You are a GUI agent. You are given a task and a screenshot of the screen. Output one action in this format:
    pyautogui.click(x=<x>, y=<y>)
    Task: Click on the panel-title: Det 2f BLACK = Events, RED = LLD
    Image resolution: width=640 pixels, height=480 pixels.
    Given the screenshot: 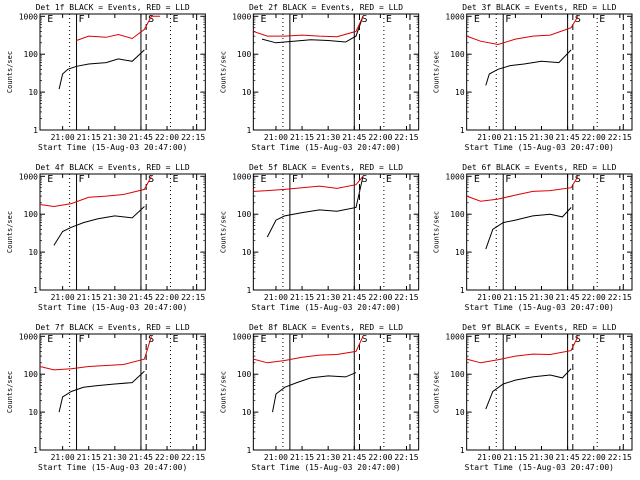 What is the action you would take?
    pyautogui.click(x=326, y=7)
    